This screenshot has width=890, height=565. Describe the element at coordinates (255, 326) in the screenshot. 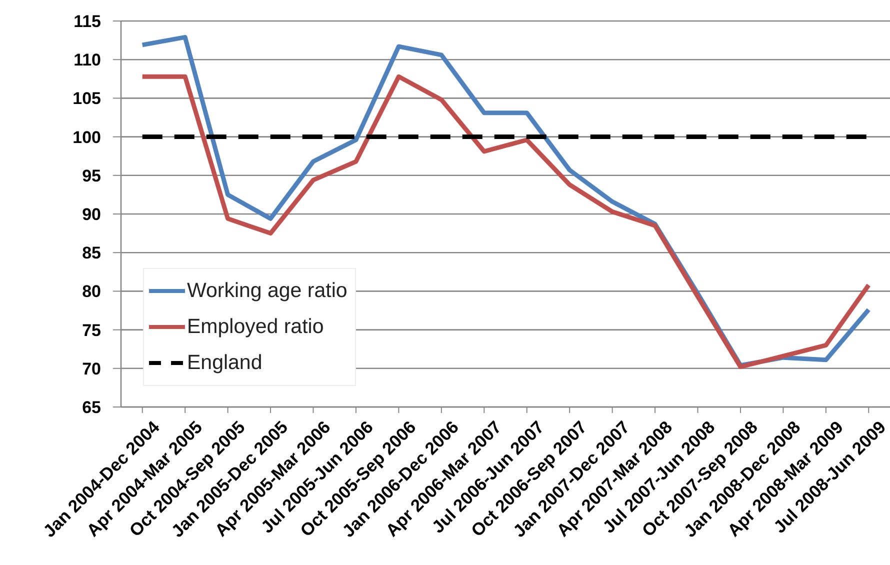

I see `legend-label: Employed ratio` at that location.